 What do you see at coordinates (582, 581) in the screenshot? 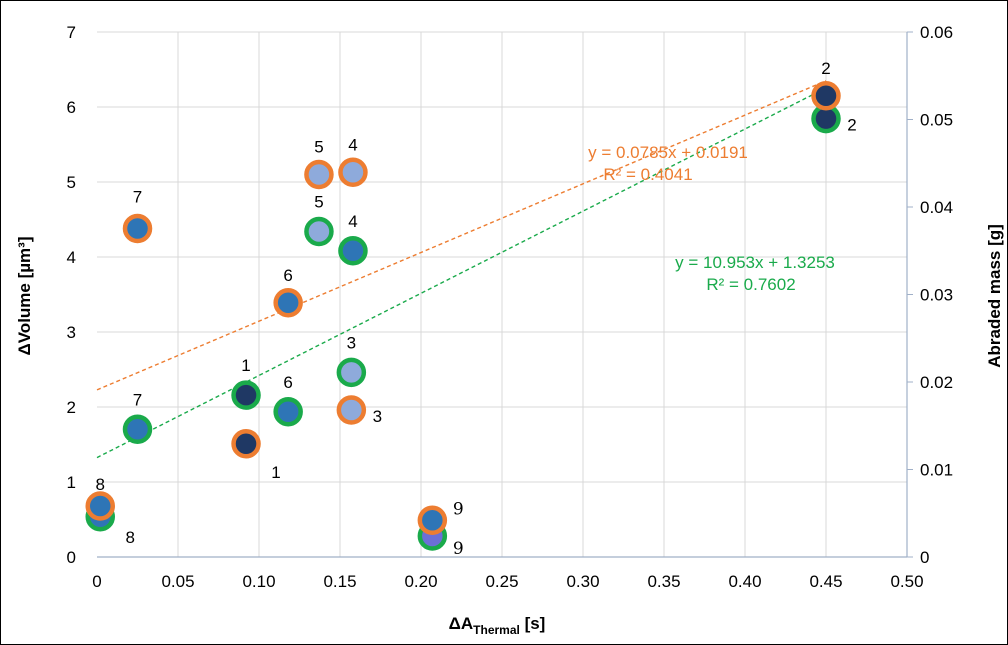
I see `x-tick-label: 0.30` at bounding box center [582, 581].